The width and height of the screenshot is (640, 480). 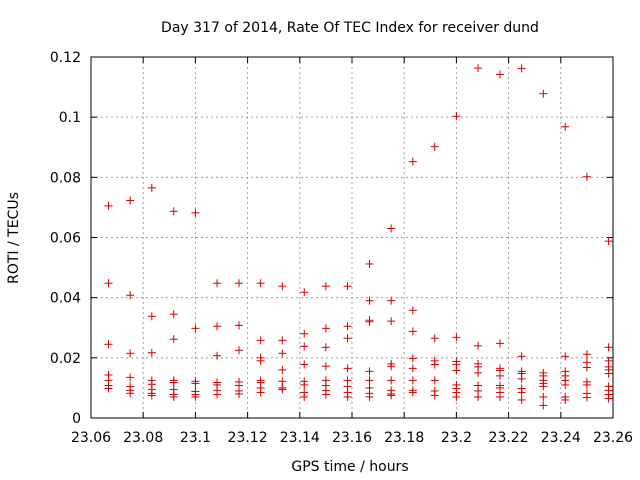 I want to click on x-tick-label: 23.18, so click(x=404, y=438).